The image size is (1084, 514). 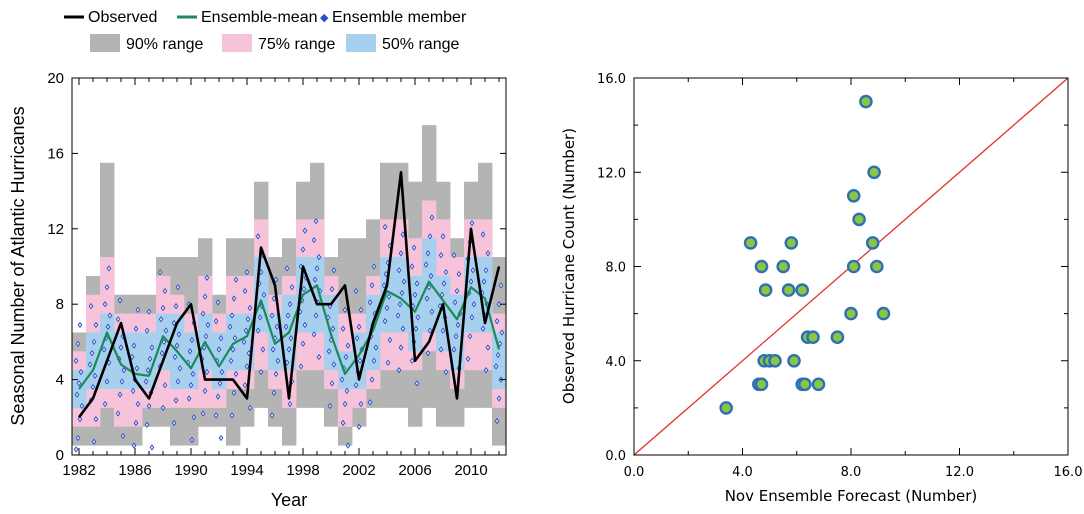 What do you see at coordinates (78, 470) in the screenshot?
I see `x-tick-label: 1982` at bounding box center [78, 470].